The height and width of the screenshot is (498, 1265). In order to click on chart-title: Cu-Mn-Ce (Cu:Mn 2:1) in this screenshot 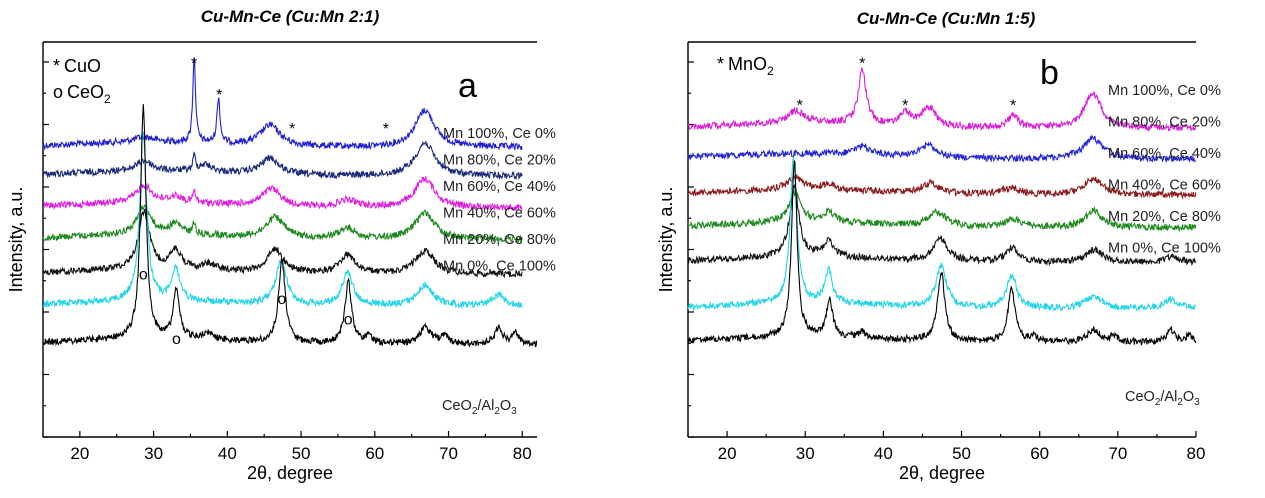, I will do `click(290, 16)`.